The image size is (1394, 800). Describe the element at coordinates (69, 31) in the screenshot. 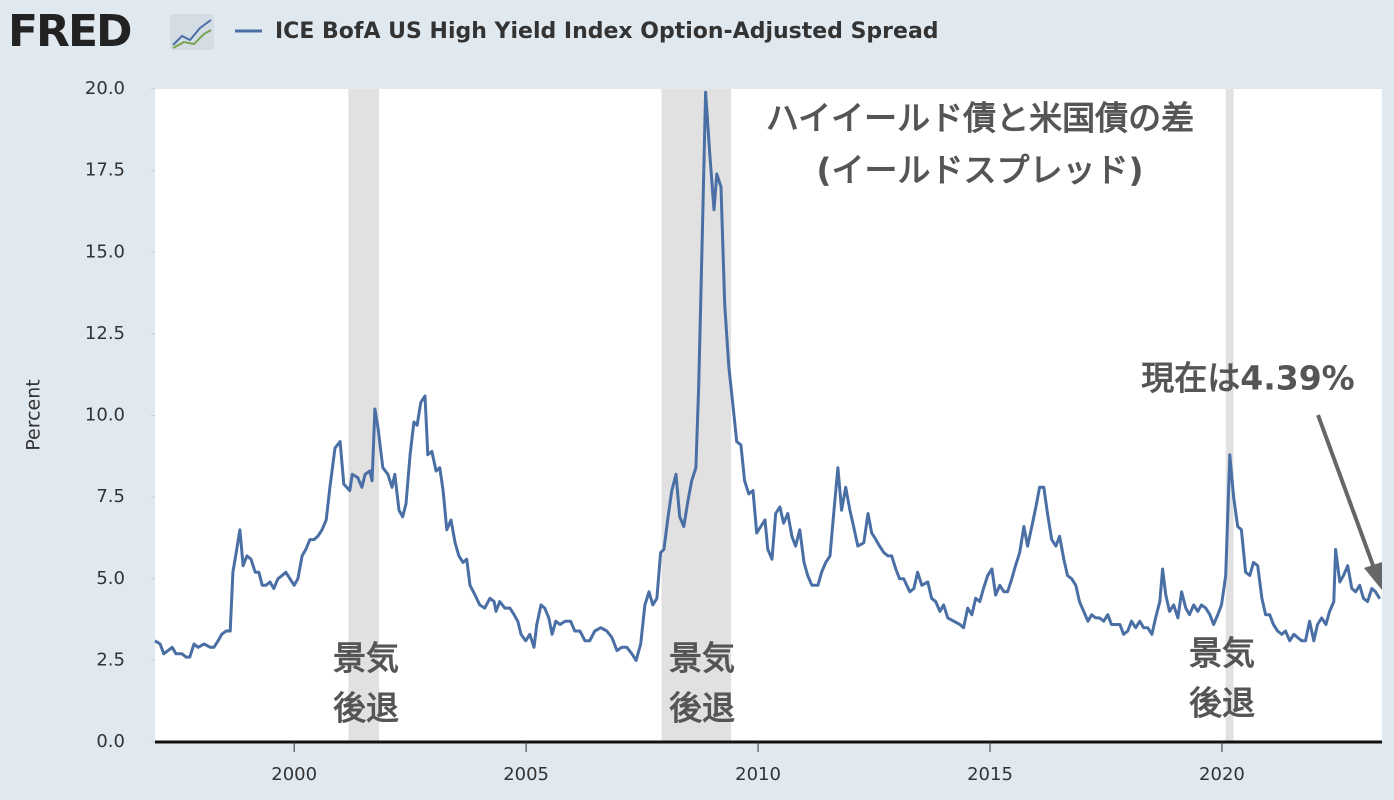

I see `logo: FRED` at that location.